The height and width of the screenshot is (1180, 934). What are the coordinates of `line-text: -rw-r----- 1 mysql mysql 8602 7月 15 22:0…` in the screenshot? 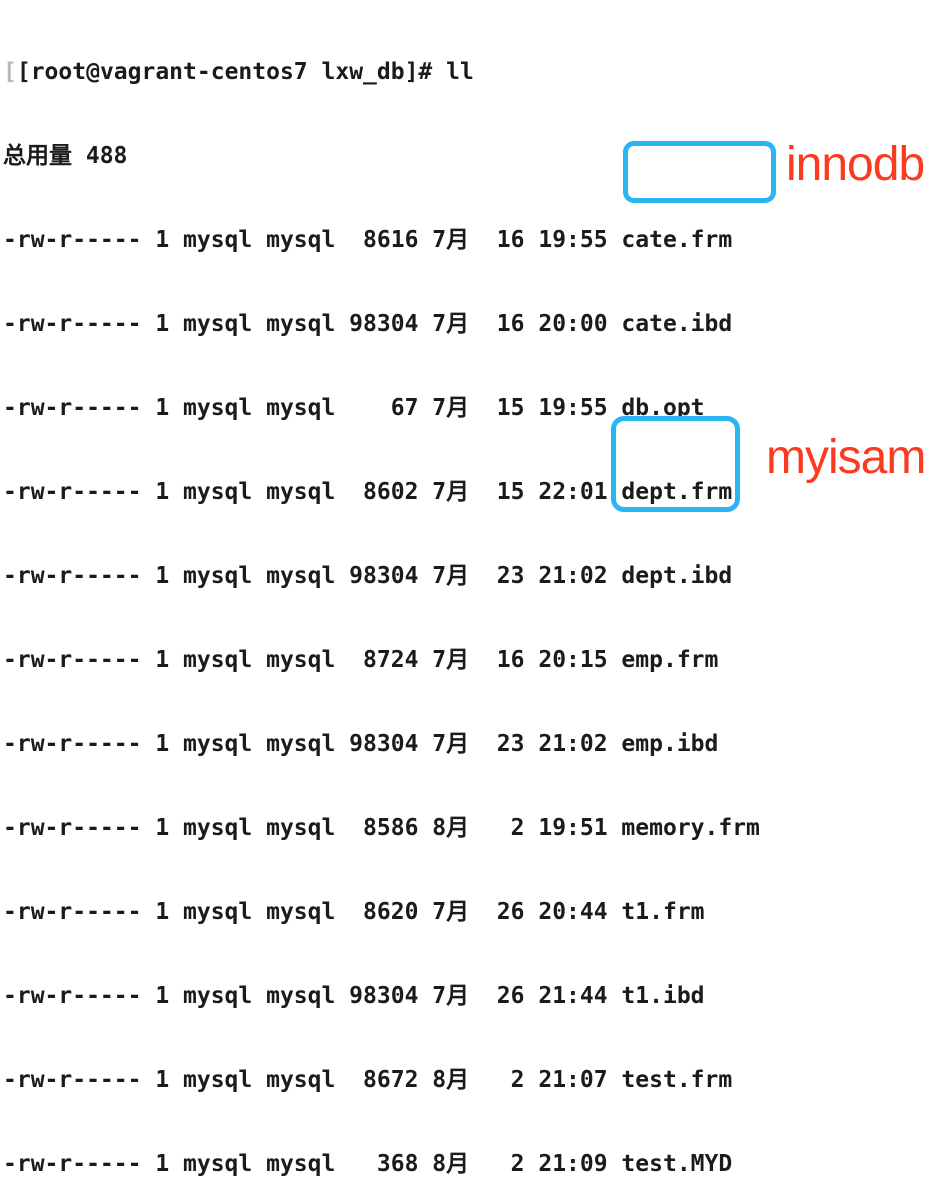 It's located at (368, 492).